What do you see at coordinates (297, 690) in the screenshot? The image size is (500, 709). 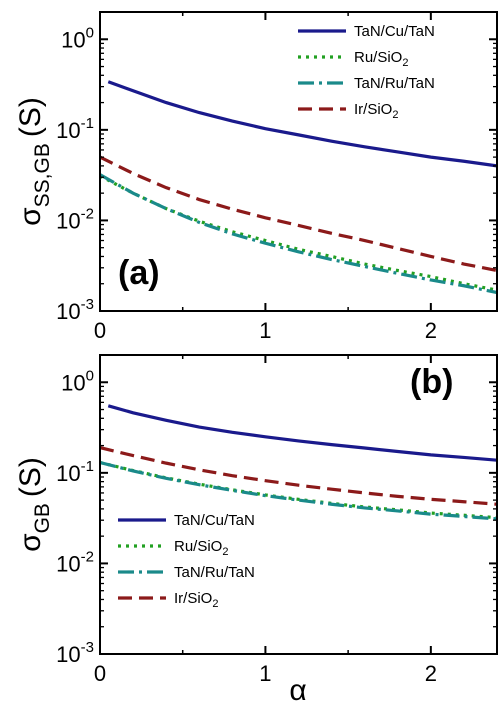 I see `x-axis-title: α` at bounding box center [297, 690].